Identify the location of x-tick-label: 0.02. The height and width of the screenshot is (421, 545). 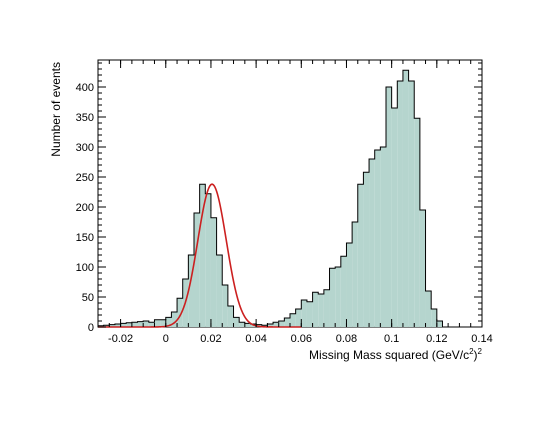
(210, 339).